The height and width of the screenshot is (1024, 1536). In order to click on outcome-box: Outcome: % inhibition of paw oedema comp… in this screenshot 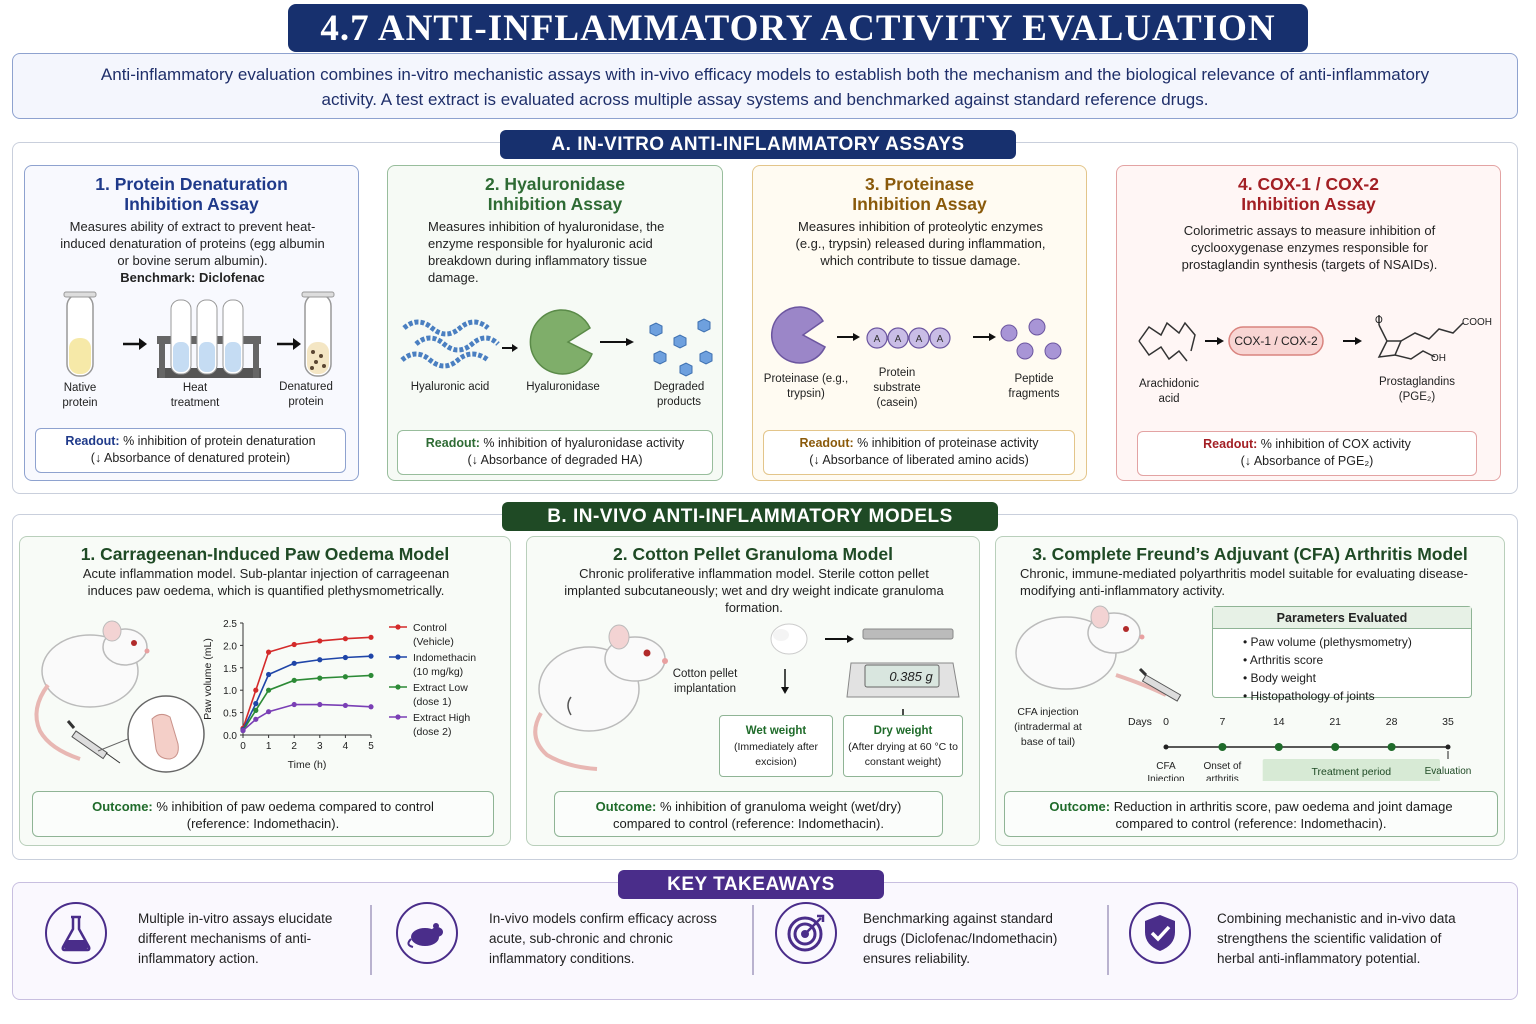, I will do `click(263, 814)`.